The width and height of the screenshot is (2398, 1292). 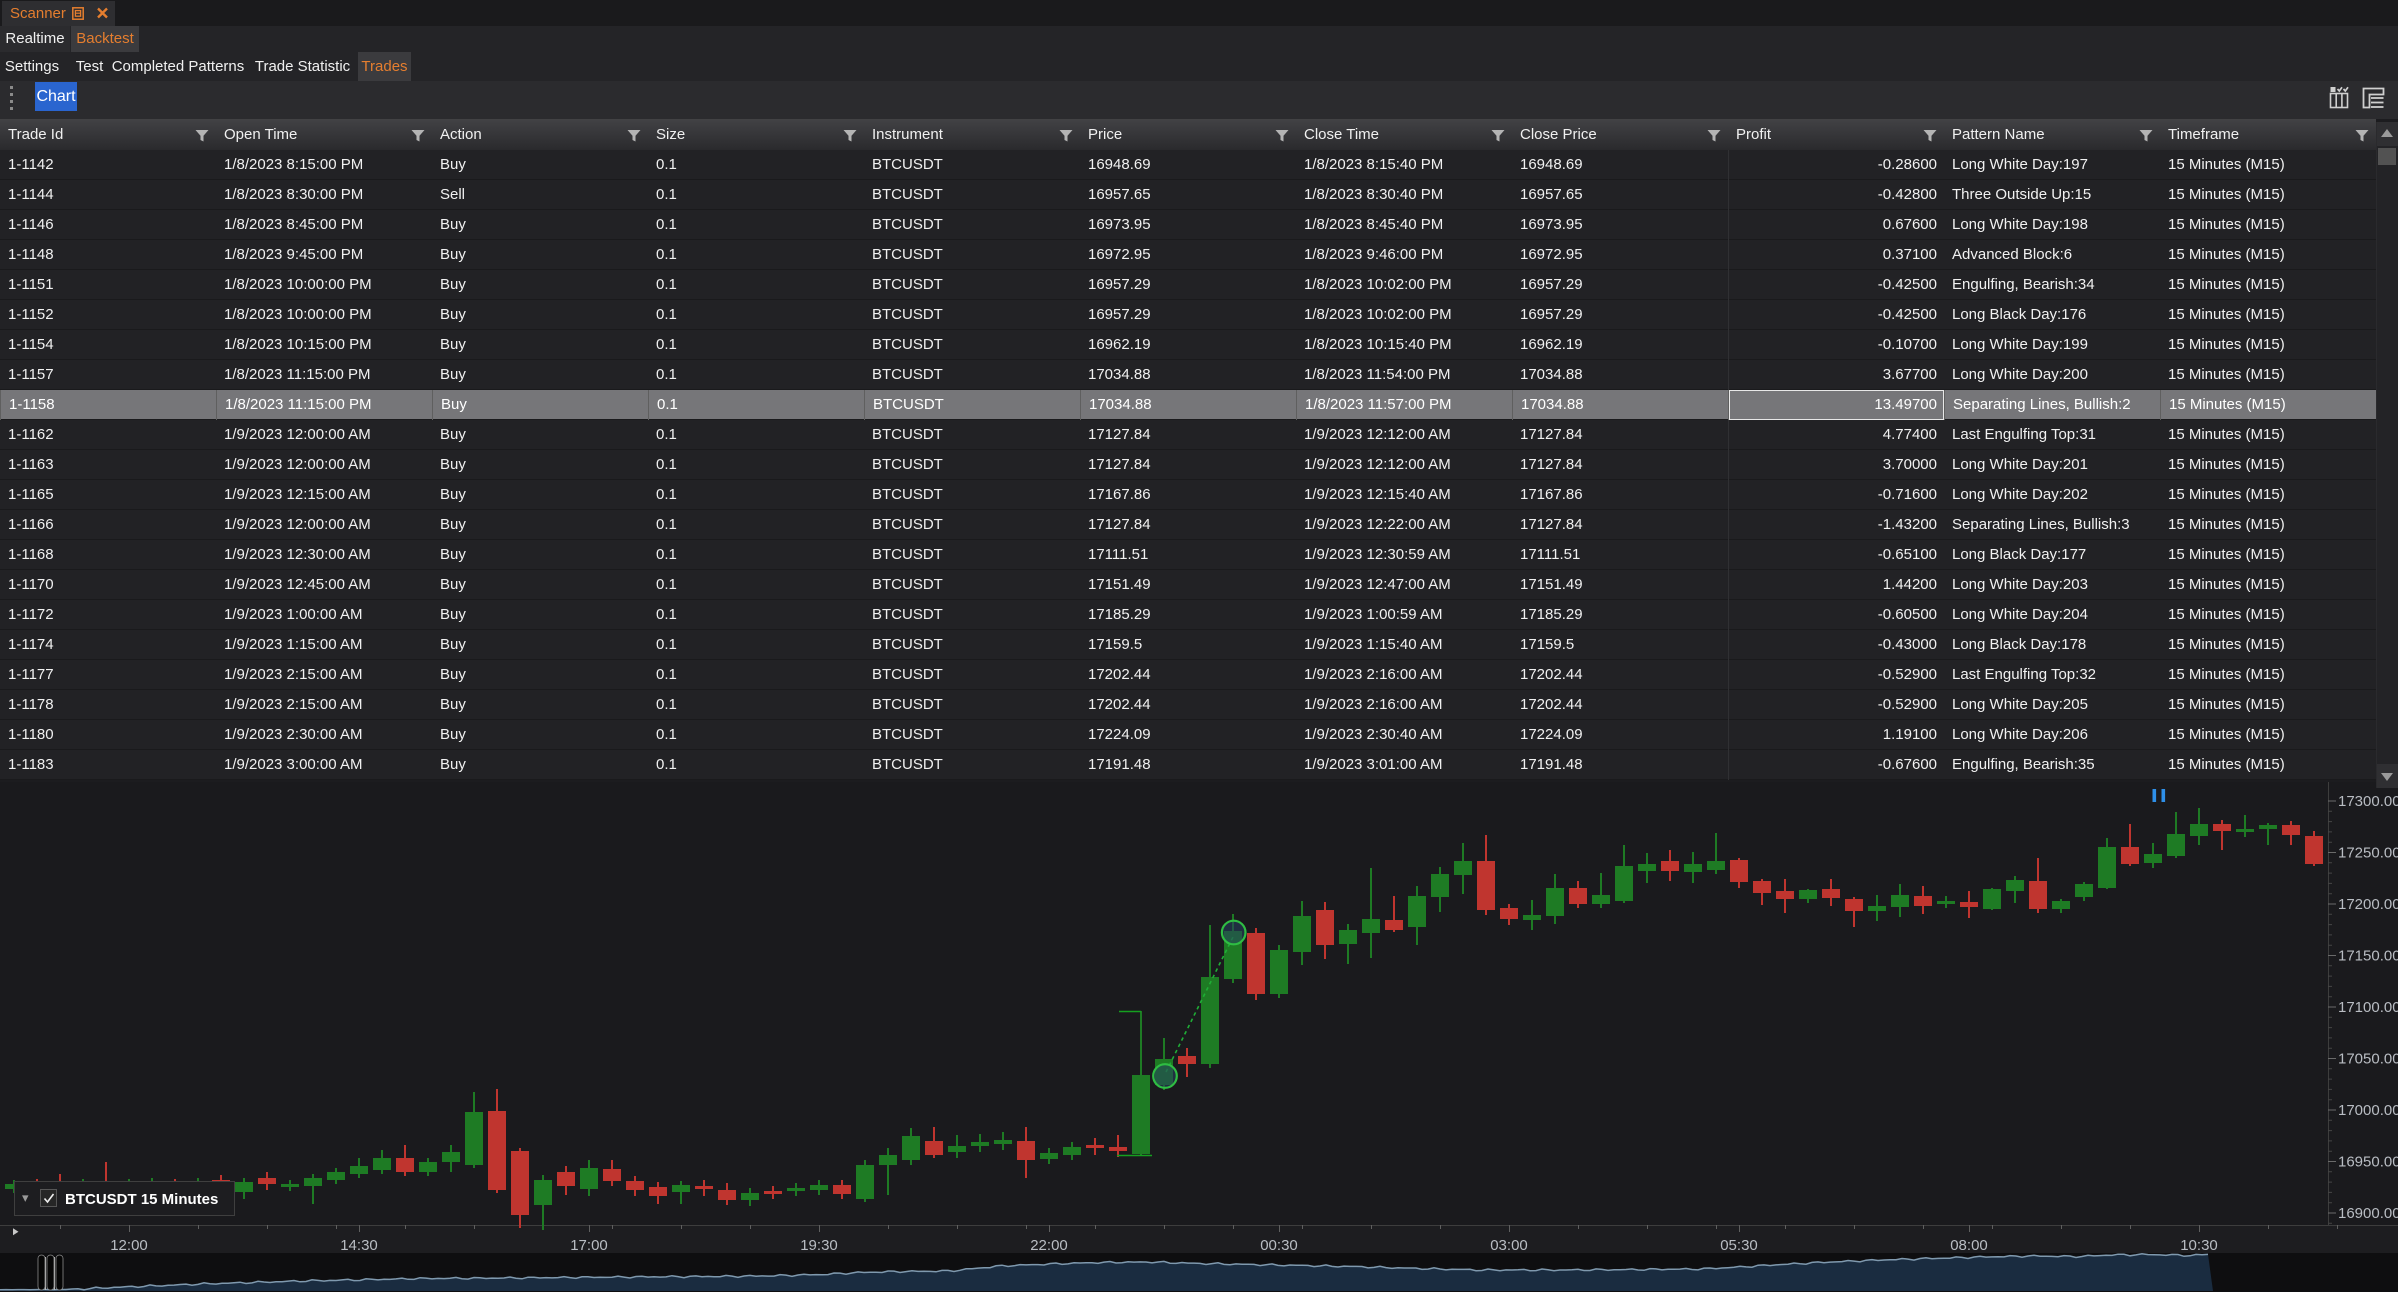 I want to click on svg-text: 17150.00, so click(x=2368, y=956).